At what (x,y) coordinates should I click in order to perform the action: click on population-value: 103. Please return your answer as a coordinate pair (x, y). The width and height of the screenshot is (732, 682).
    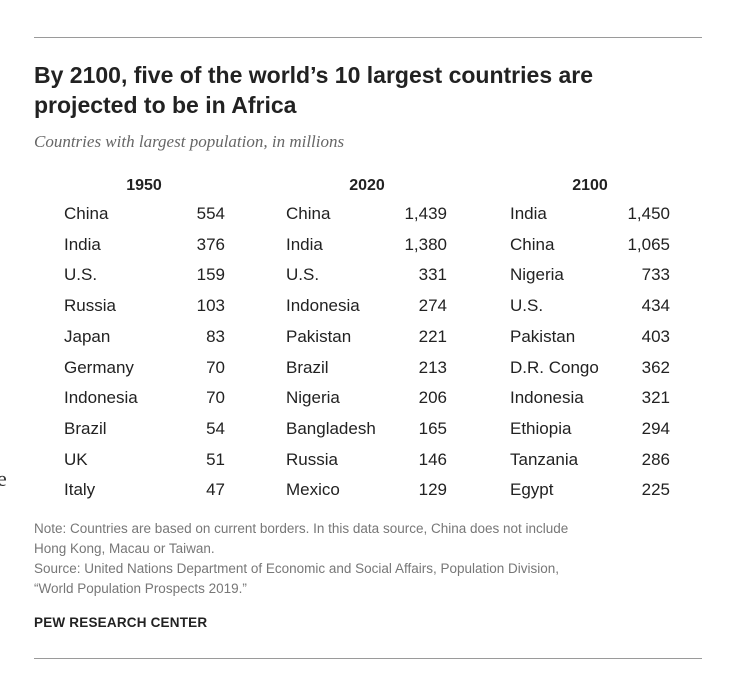
    Looking at the image, I should click on (210, 306).